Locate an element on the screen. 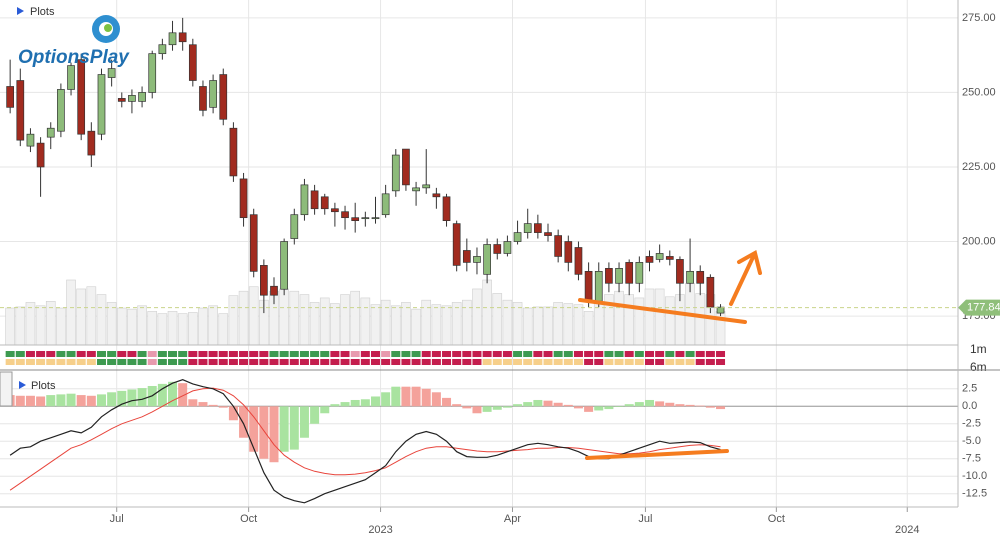 The width and height of the screenshot is (1000, 539). signal-line is located at coordinates (365, 439).